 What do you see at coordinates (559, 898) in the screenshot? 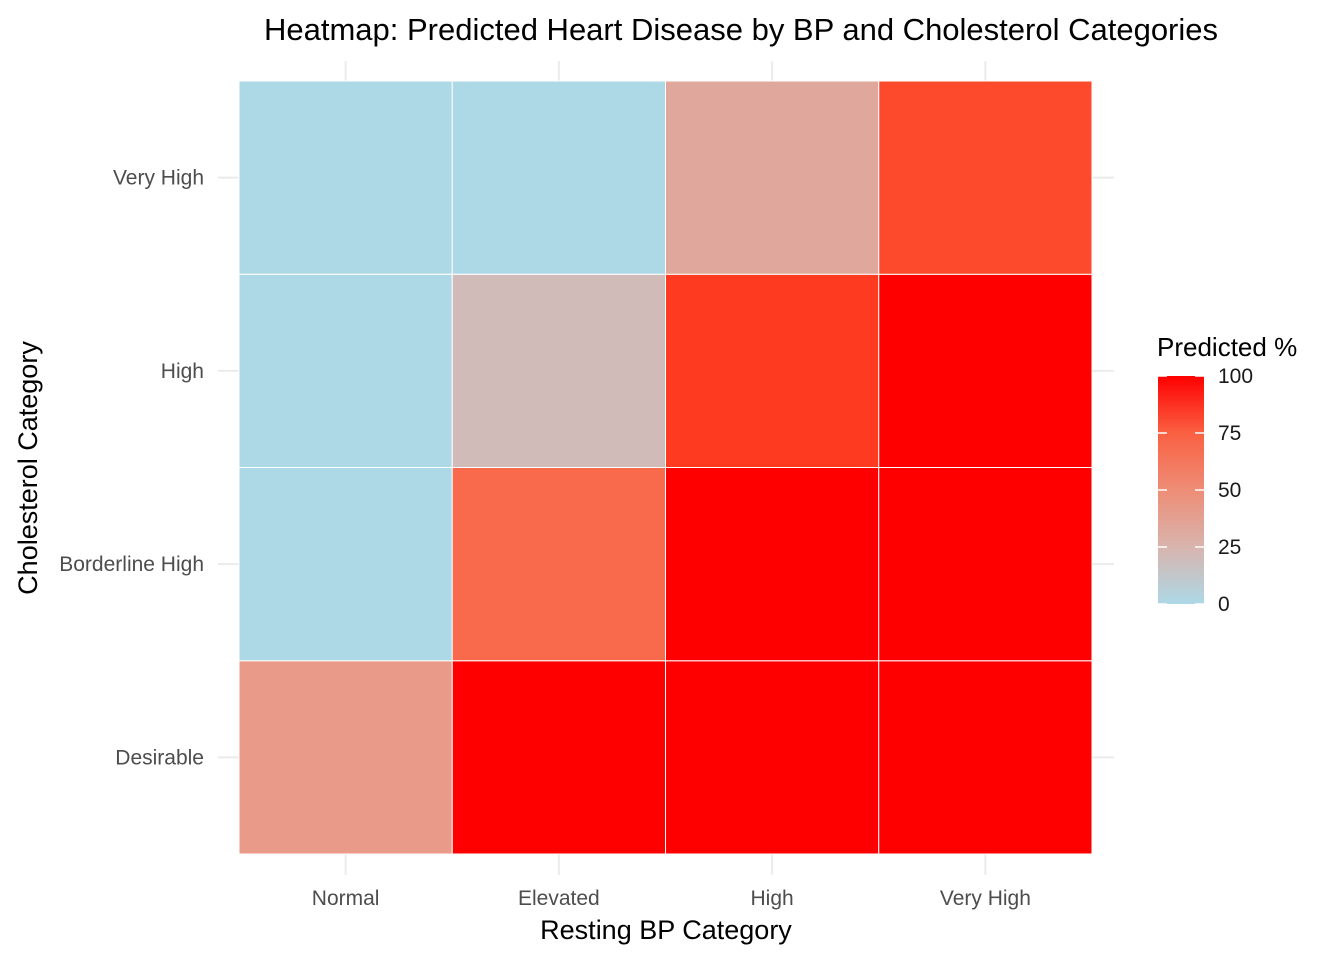
I see `x-tick-label: Elevated` at bounding box center [559, 898].